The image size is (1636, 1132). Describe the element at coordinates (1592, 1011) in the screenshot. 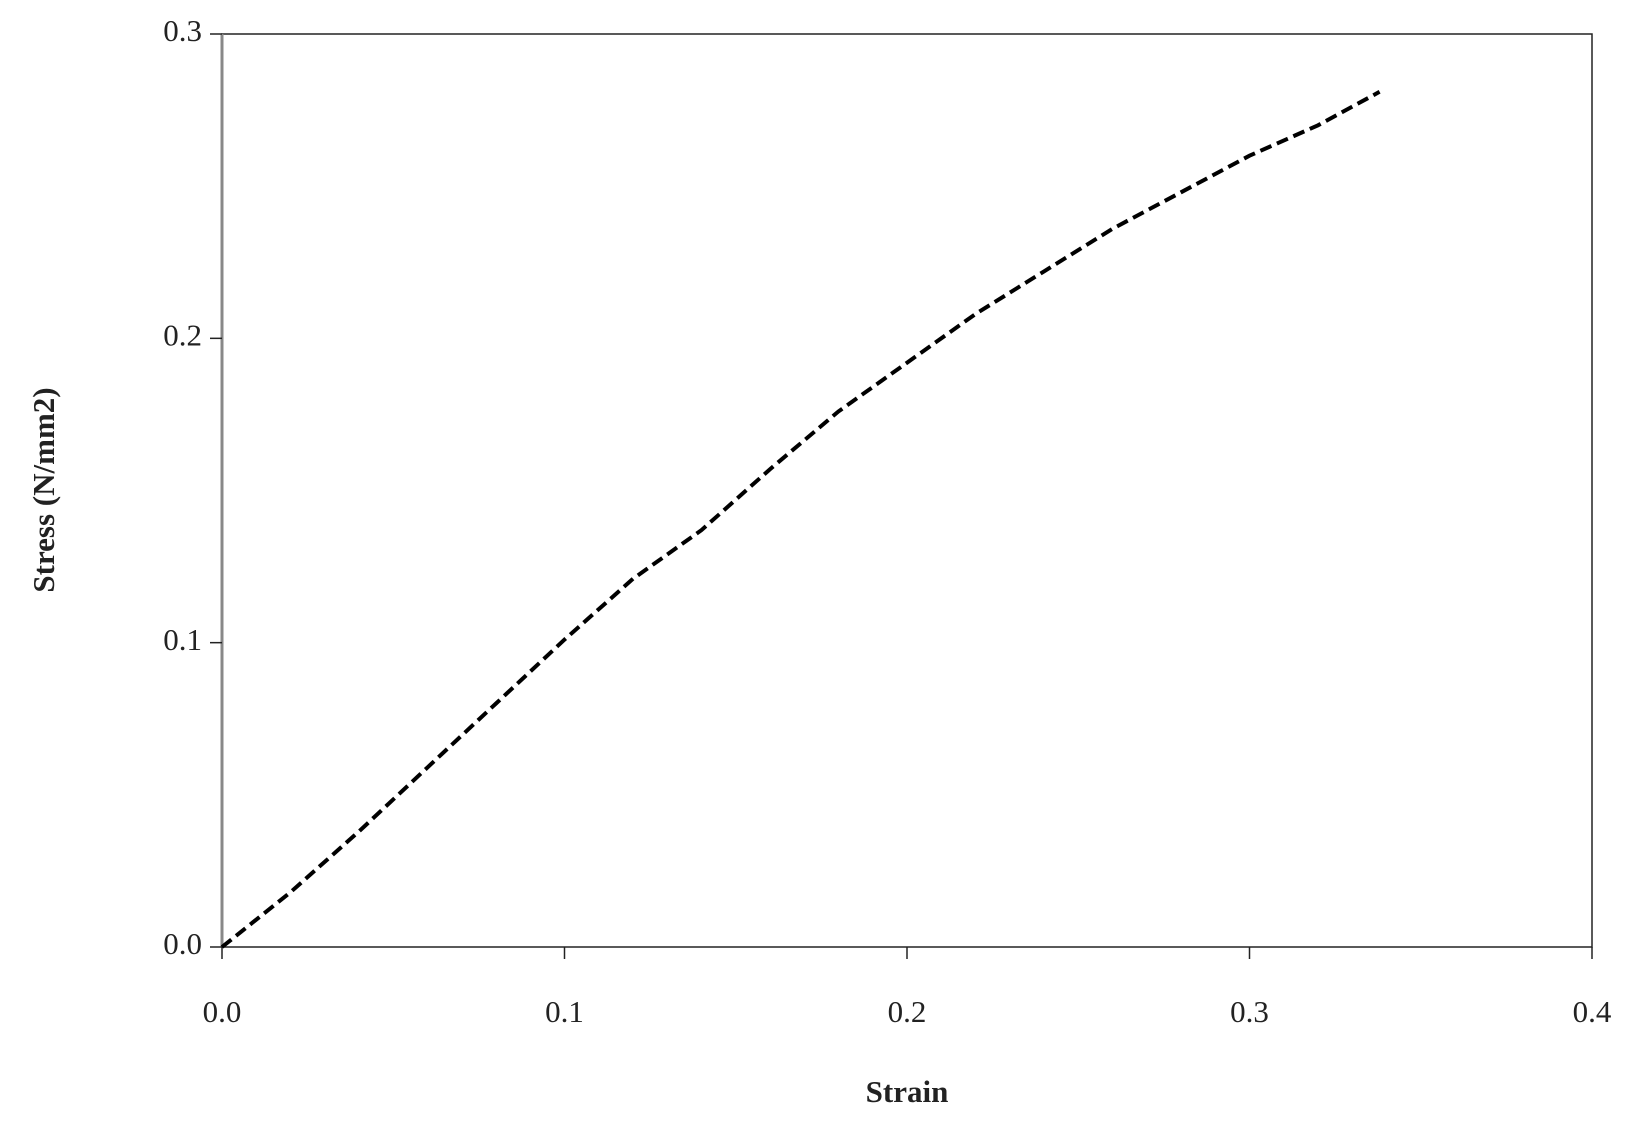

I see `x-tick-label: 0.4` at that location.